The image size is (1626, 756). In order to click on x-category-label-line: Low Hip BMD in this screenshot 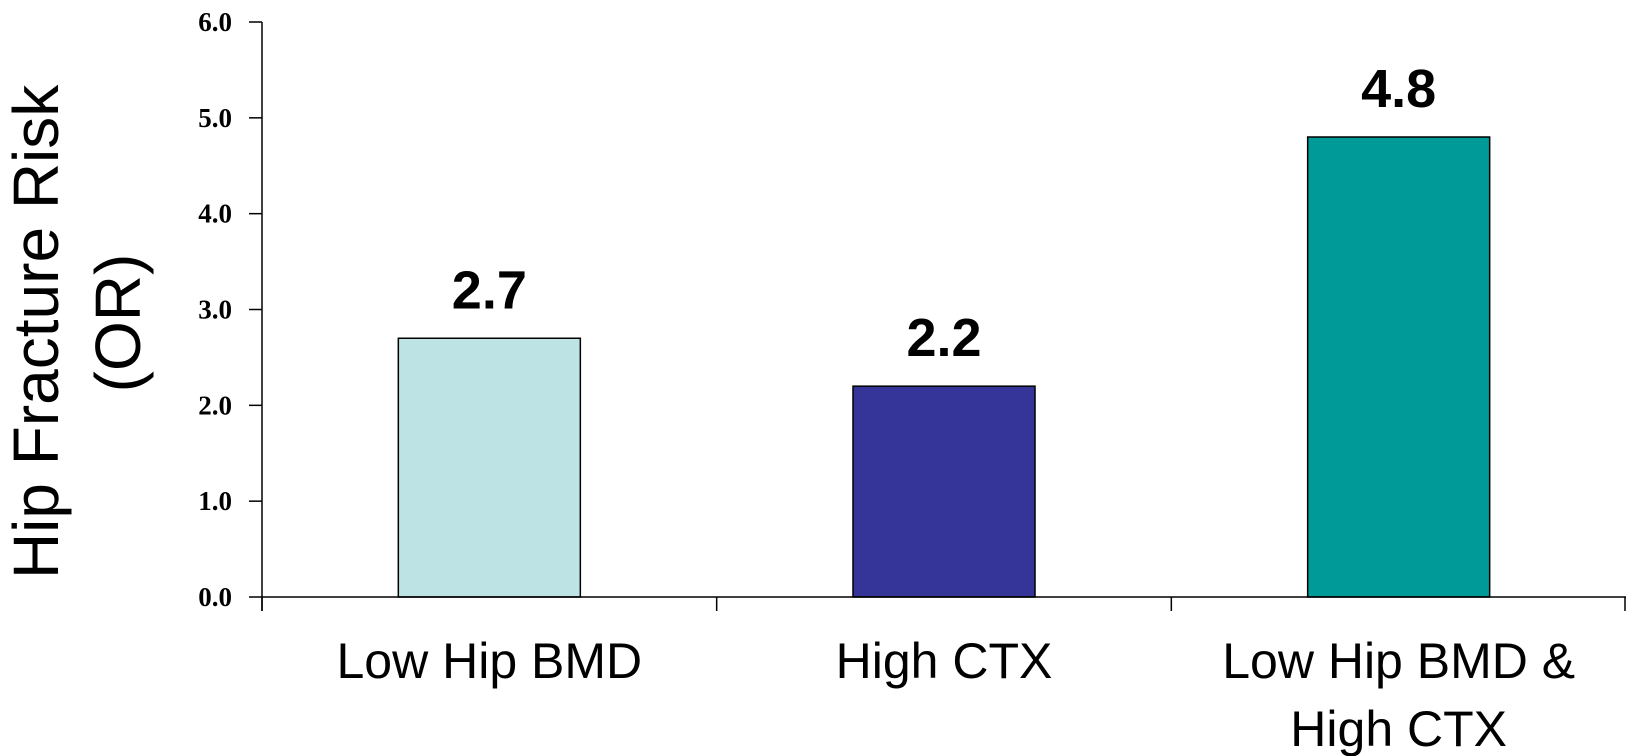, I will do `click(490, 661)`.